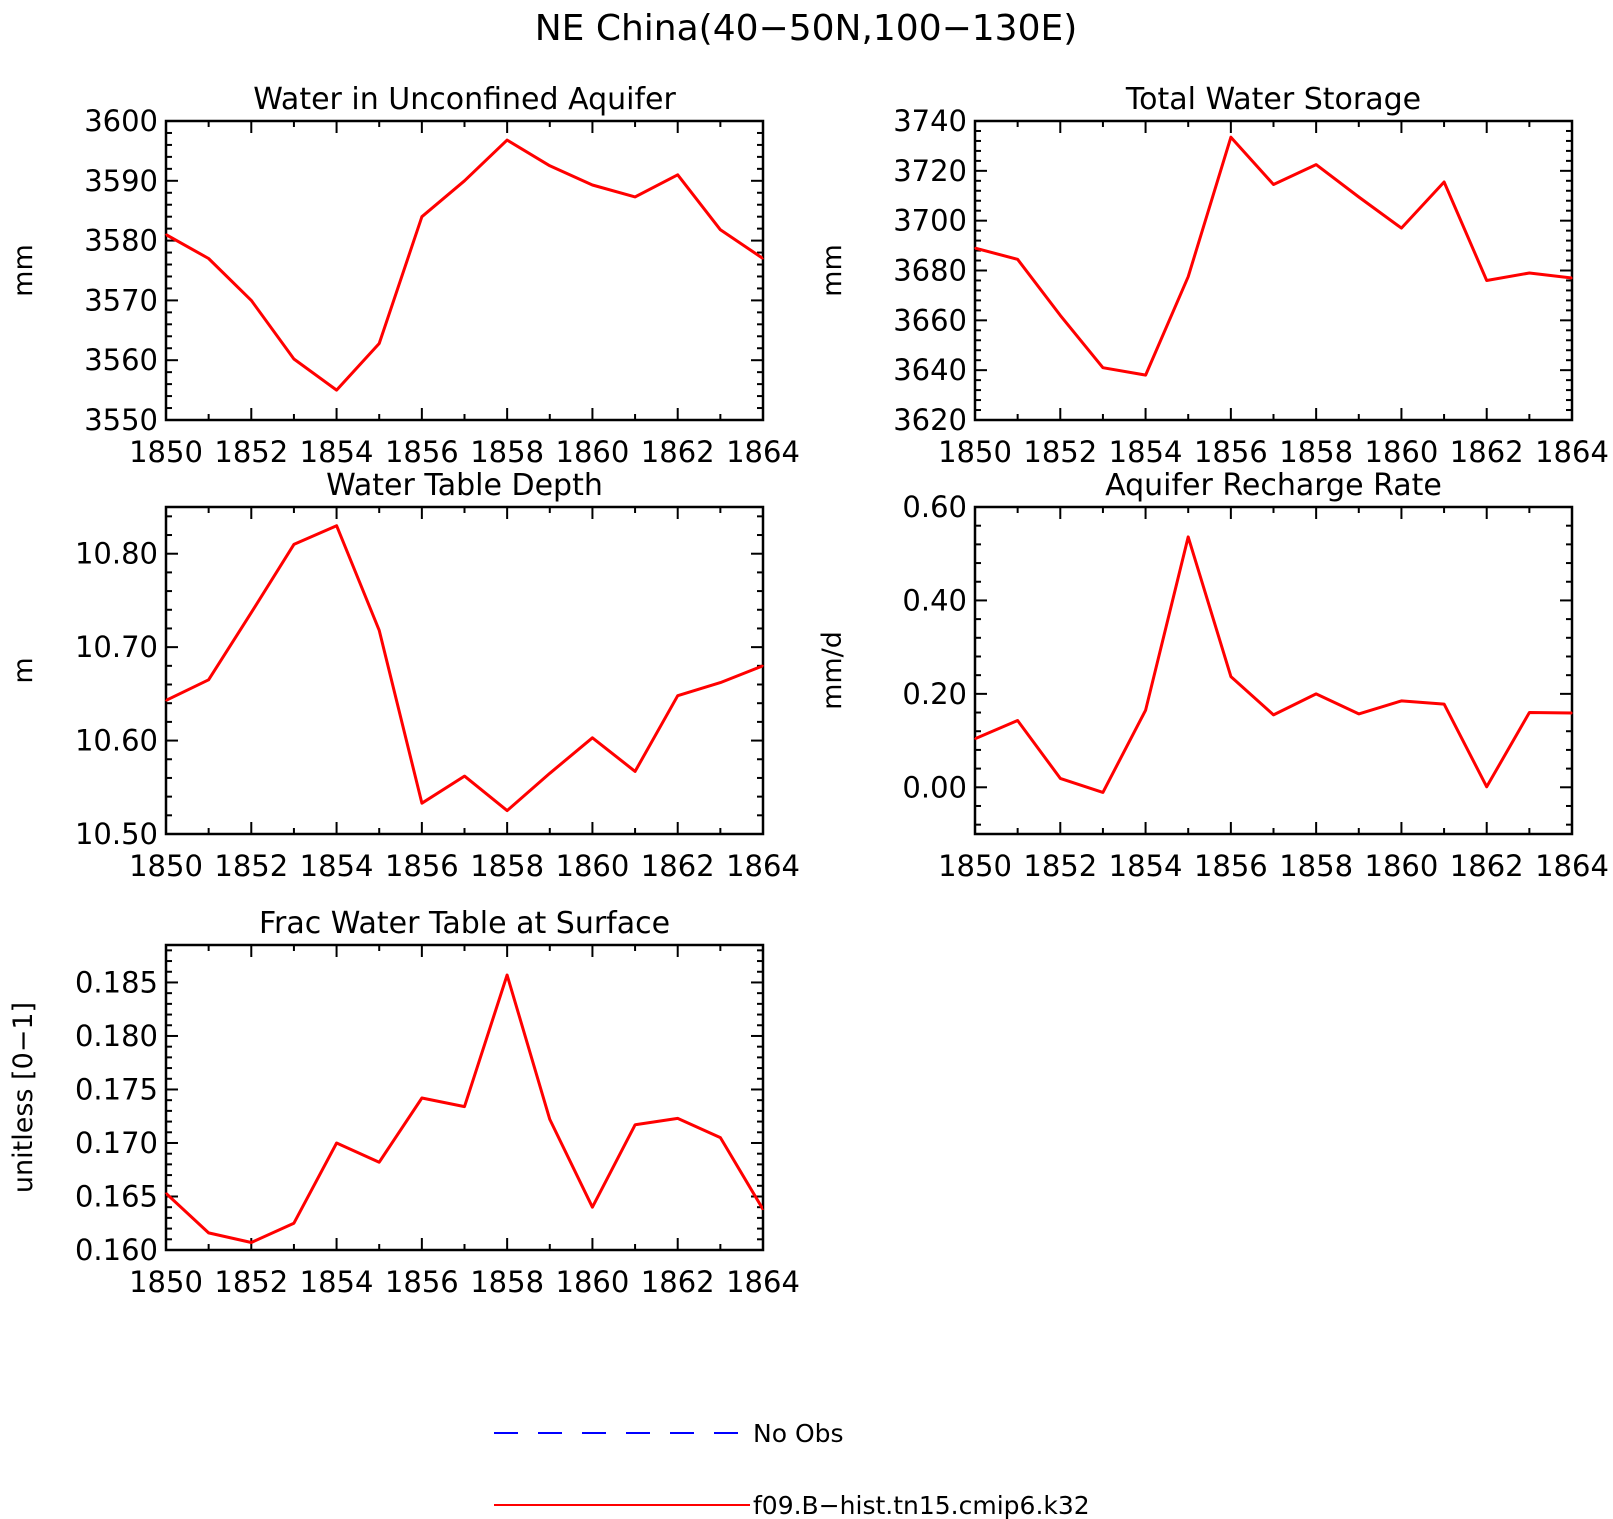 Image resolution: width=1613 pixels, height=1519 pixels. Describe the element at coordinates (121, 360) in the screenshot. I see `y-tick-label: 3560` at that location.